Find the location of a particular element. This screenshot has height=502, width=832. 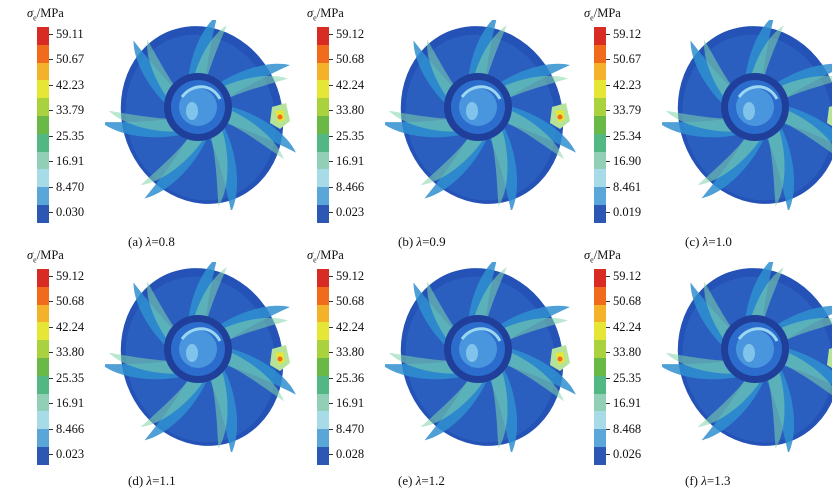

colorbar-tick-label: 0.023 is located at coordinates (70, 454).